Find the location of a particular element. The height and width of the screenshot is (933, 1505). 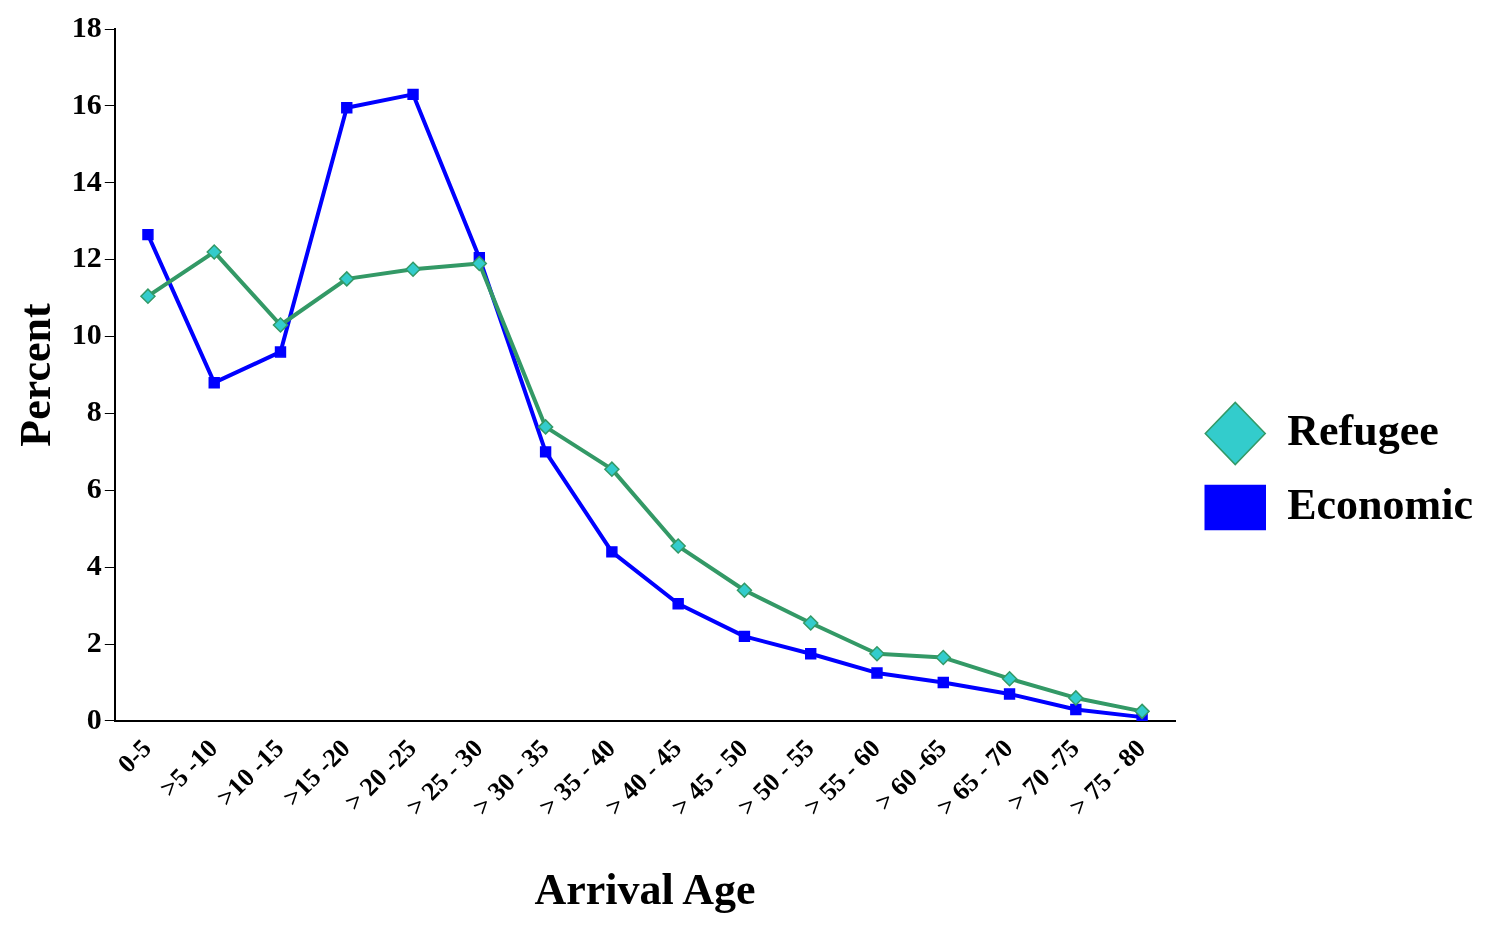

legend-label: Refugee is located at coordinates (1363, 430).